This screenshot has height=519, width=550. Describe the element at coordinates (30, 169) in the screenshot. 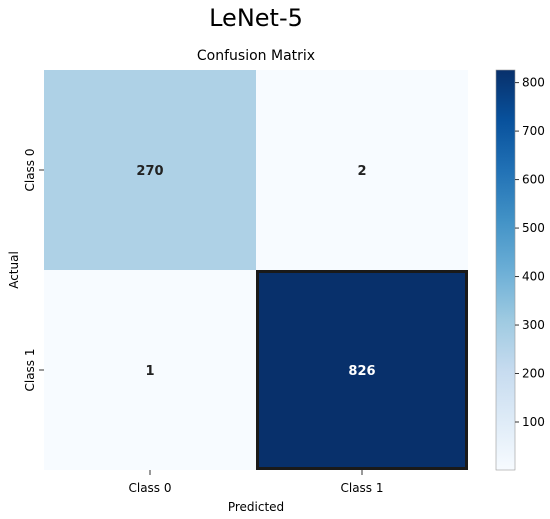

I see `y-tick-label: Class 0` at that location.